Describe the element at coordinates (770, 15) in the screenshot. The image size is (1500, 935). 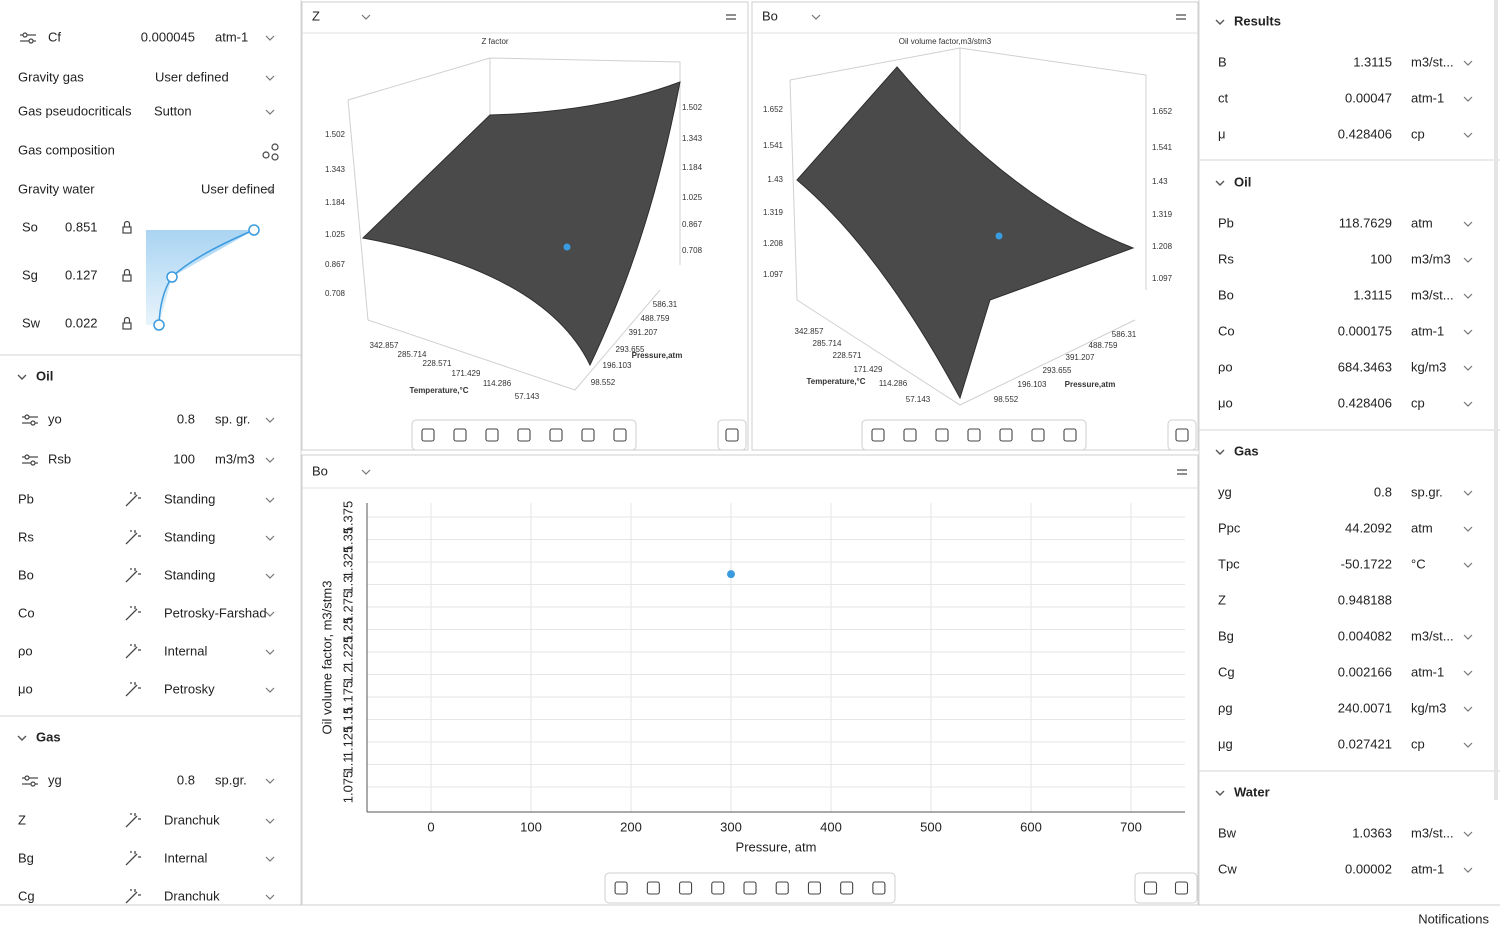
I see `panel-selector: Bo` at that location.